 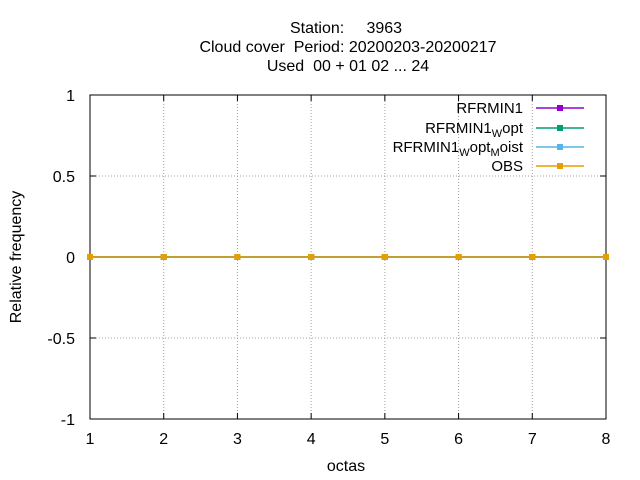 I want to click on title-line-period: Cloud cover Period: 20200203-20200217, so click(x=347, y=47).